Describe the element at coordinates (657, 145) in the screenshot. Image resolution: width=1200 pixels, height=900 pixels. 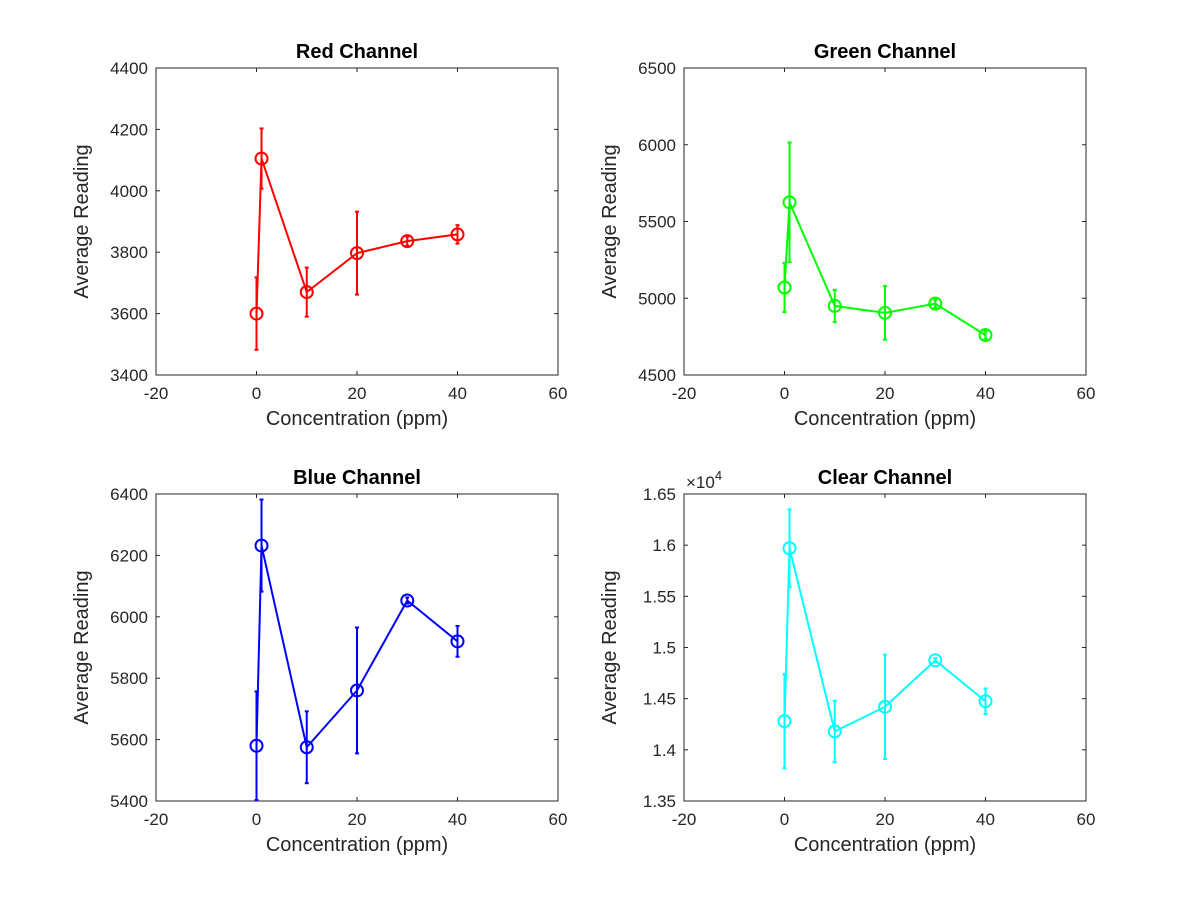
I see `green-y-tick-label: 6000` at that location.